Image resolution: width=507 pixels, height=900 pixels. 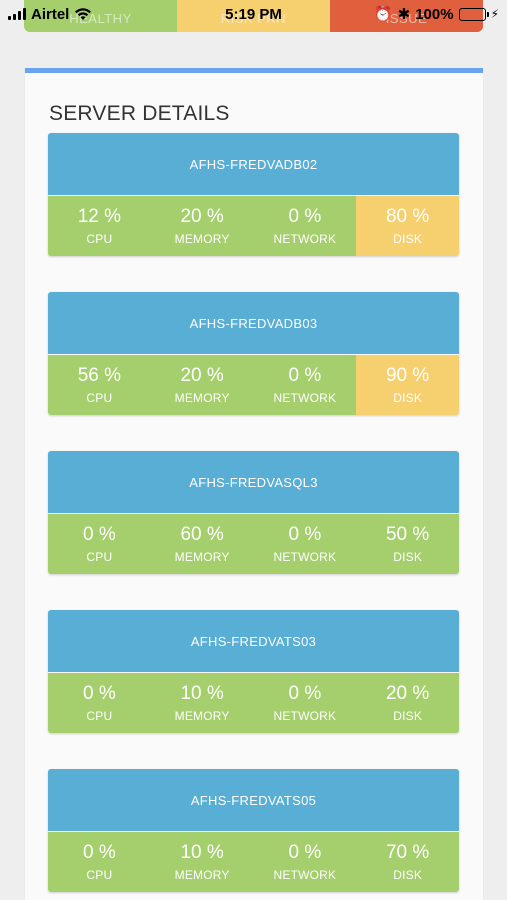 What do you see at coordinates (50, 14) in the screenshot?
I see `carrier-name: Airtel` at bounding box center [50, 14].